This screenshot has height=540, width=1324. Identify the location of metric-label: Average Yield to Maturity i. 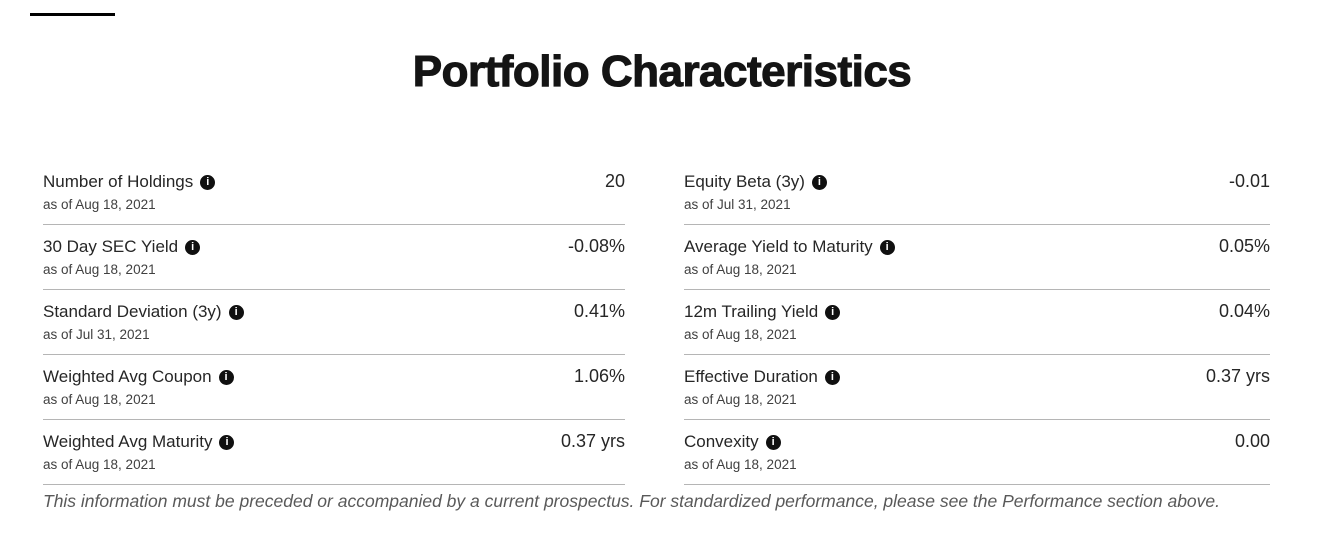
(789, 247).